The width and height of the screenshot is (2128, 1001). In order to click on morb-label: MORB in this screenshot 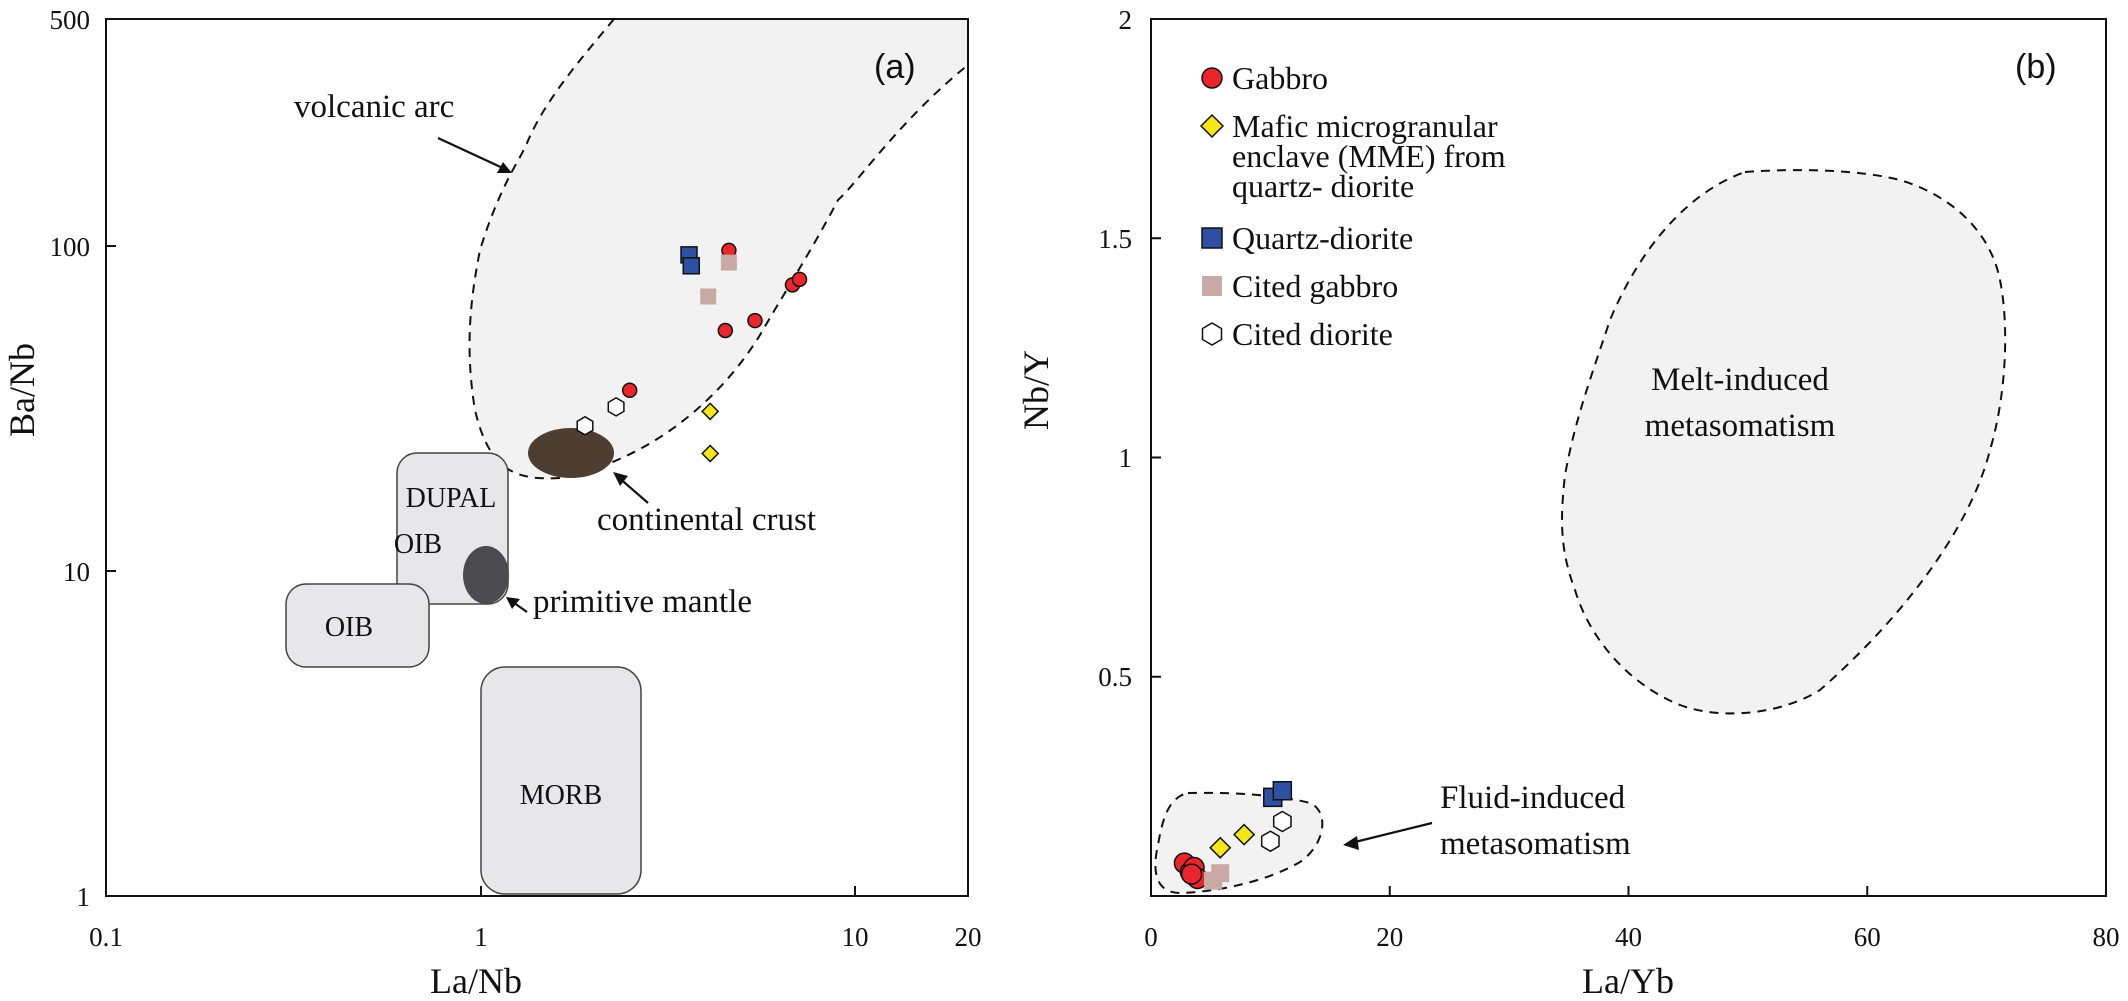, I will do `click(561, 795)`.